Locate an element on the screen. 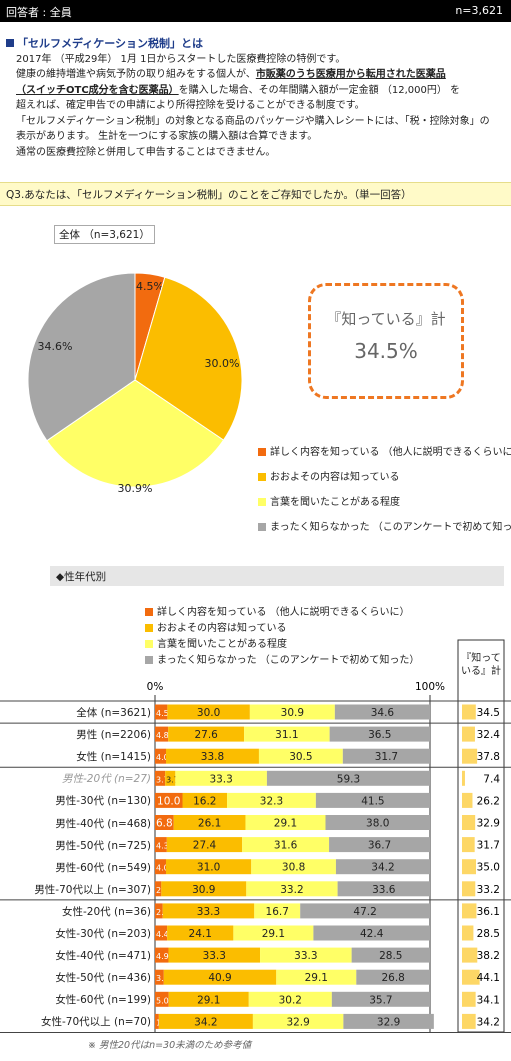 Image resolution: width=511 pixels, height=1061 pixels. side-total-value: 34.1 is located at coordinates (488, 1000).